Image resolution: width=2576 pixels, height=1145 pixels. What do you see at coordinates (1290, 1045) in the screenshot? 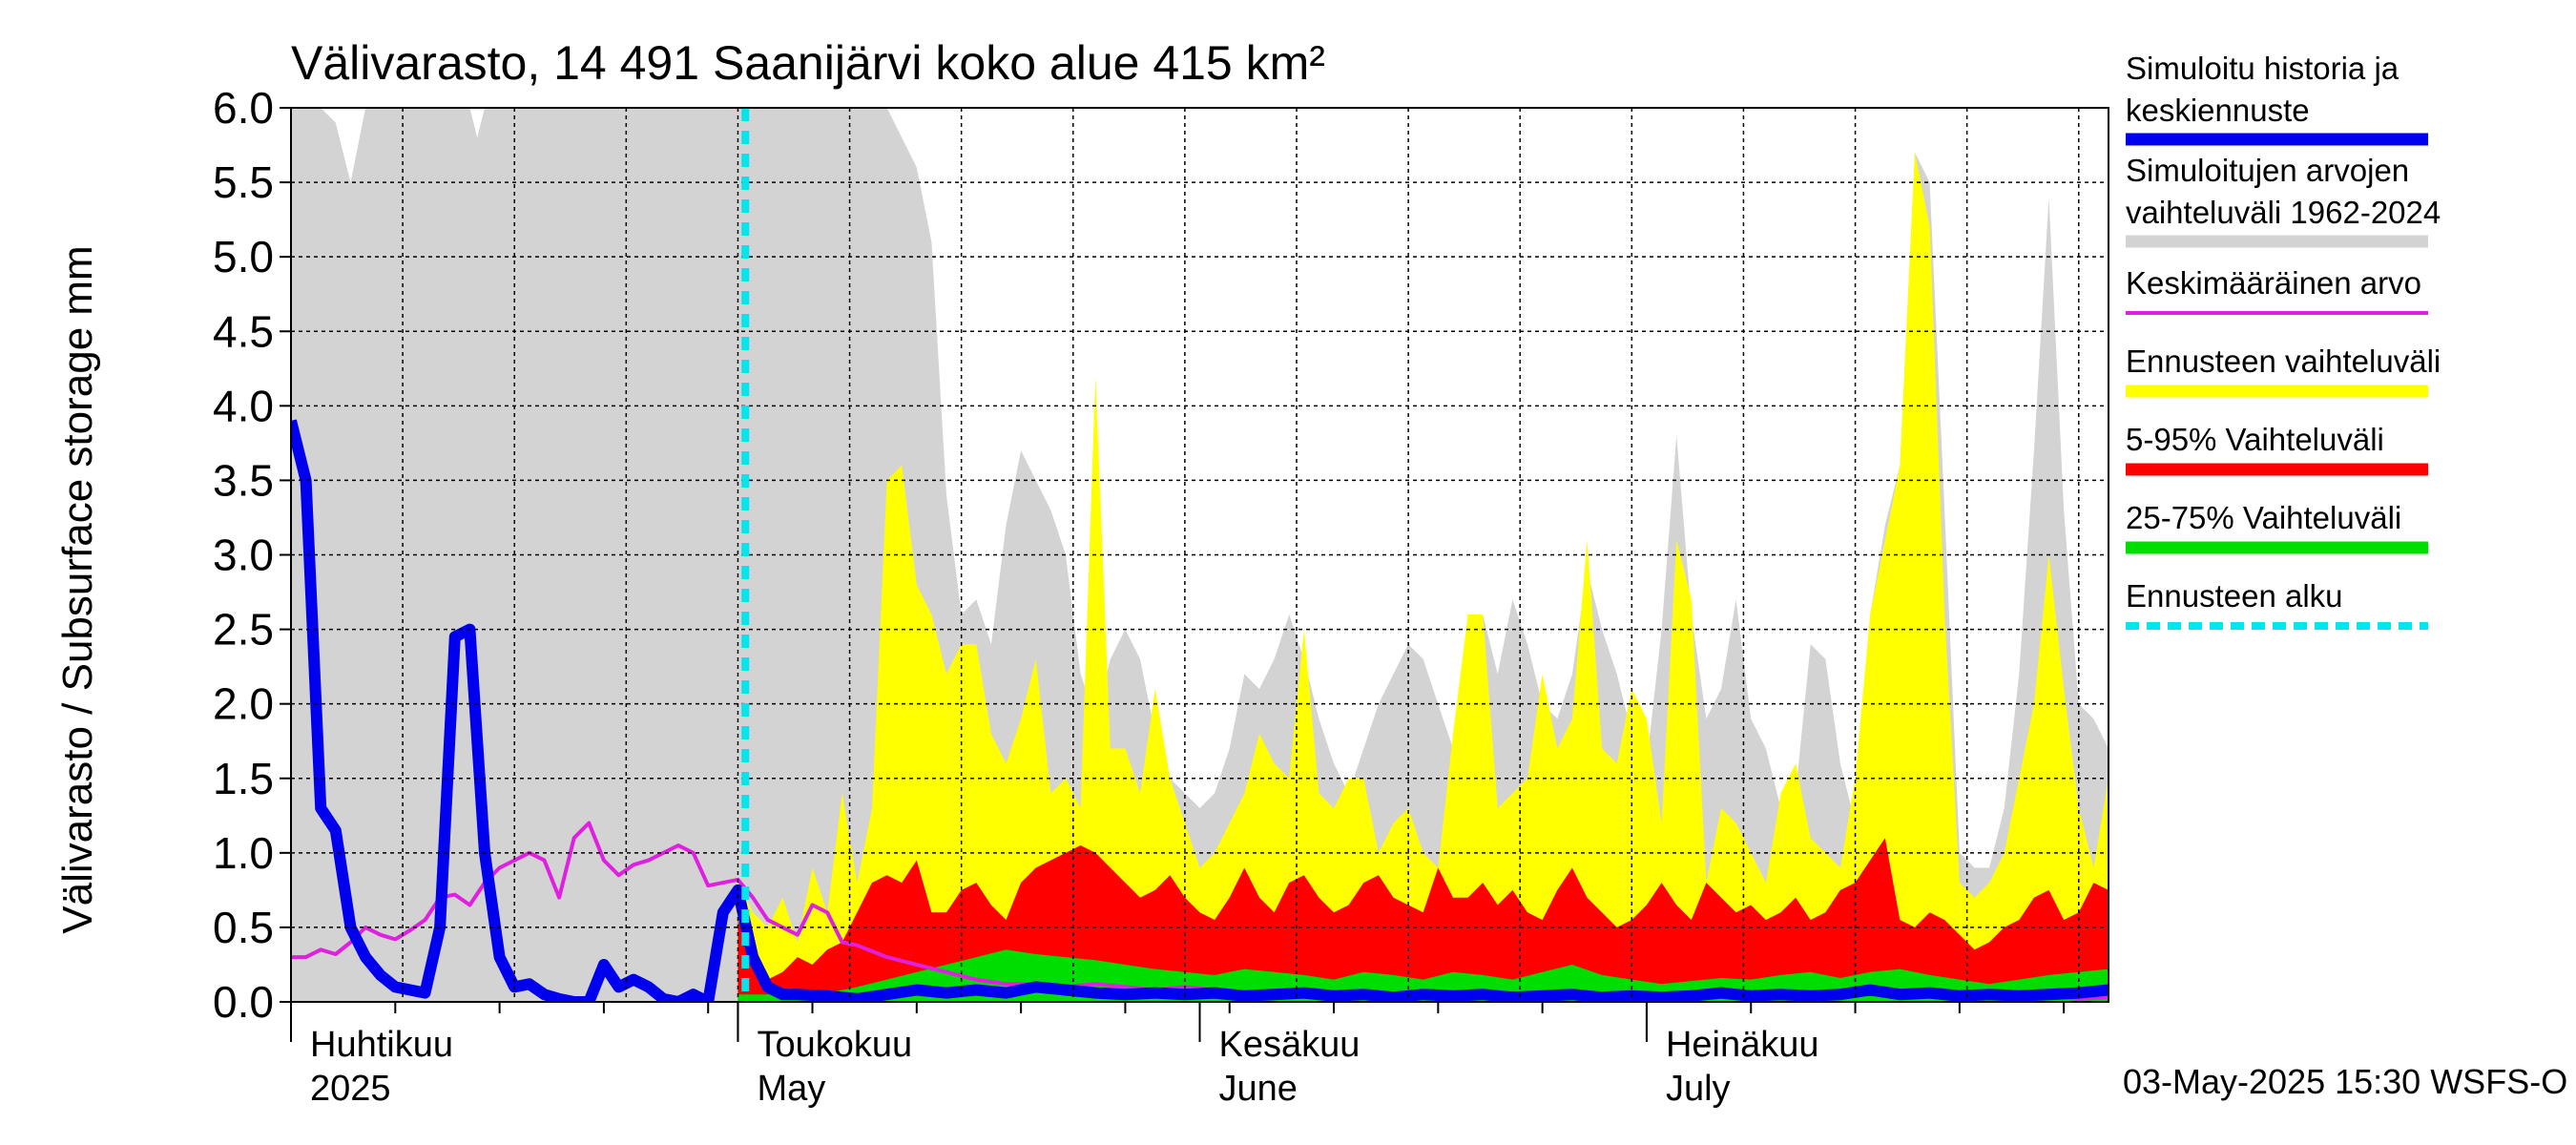
I see `month-label-fi-2: Kesäkuu` at bounding box center [1290, 1045].